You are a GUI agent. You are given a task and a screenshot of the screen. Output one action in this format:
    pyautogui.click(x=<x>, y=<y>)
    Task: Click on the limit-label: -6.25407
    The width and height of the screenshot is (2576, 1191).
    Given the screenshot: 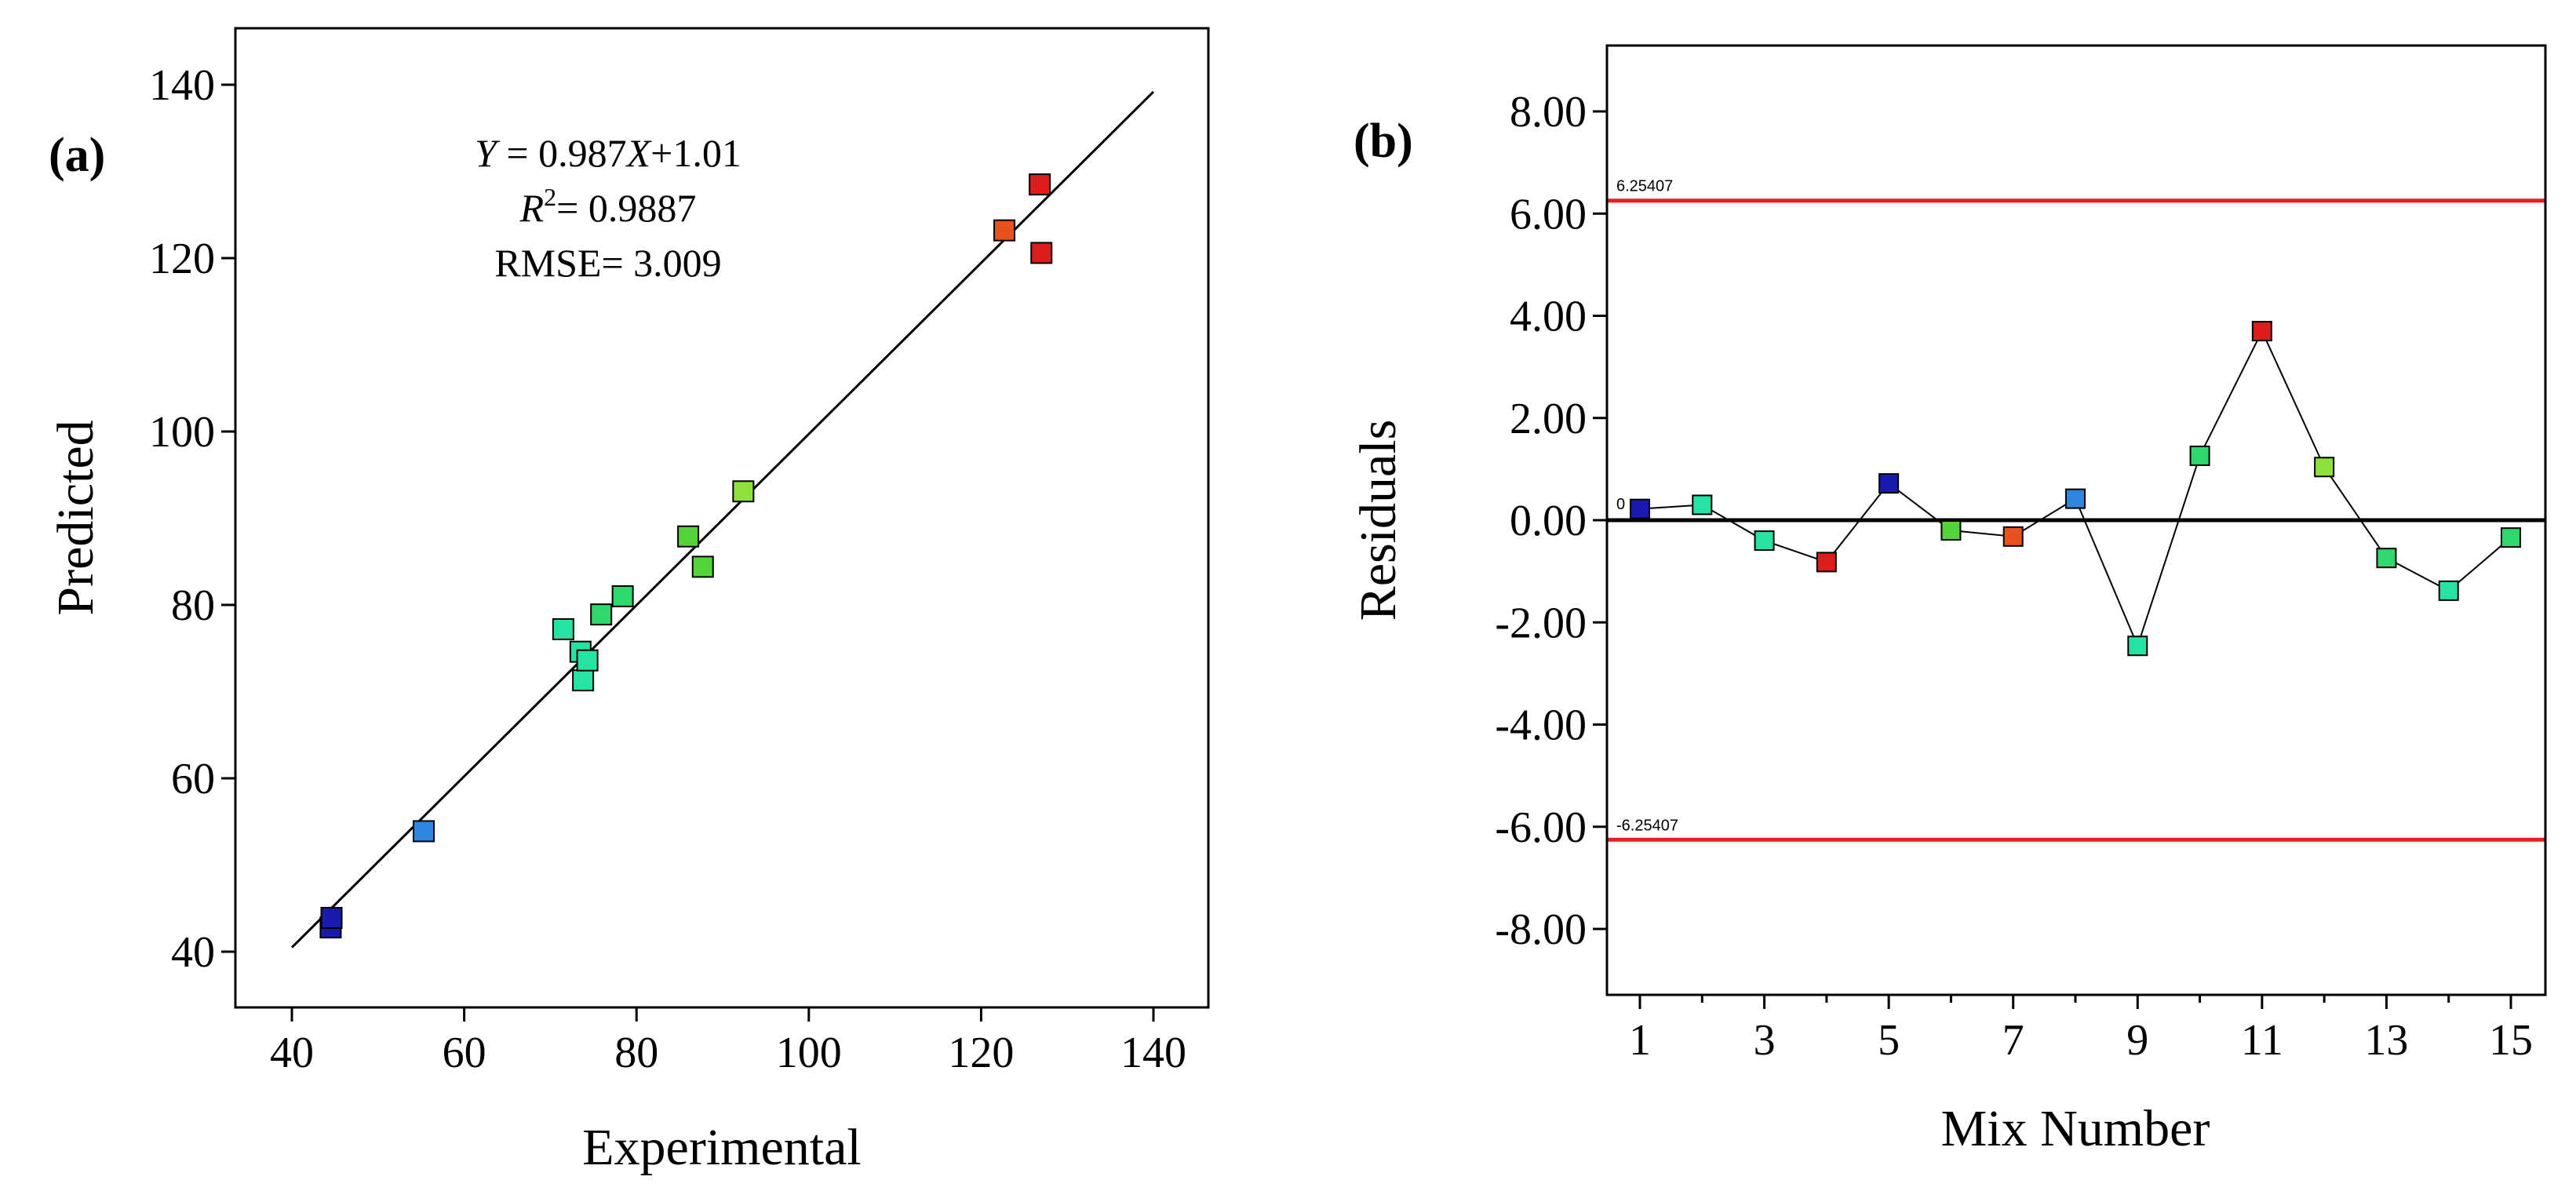 What is the action you would take?
    pyautogui.click(x=1647, y=825)
    